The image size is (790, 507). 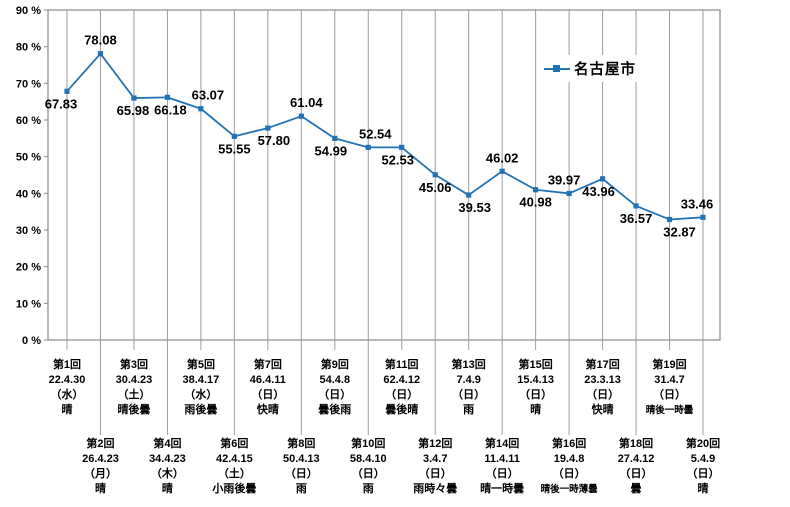 I want to click on x-label-round: 第17回, so click(x=602, y=364).